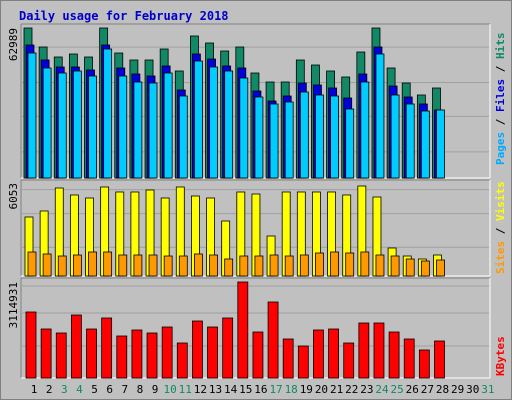 This screenshot has height=400, width=512. Describe the element at coordinates (13, 196) in the screenshot. I see `max-label-visits-sites: 6053` at that location.